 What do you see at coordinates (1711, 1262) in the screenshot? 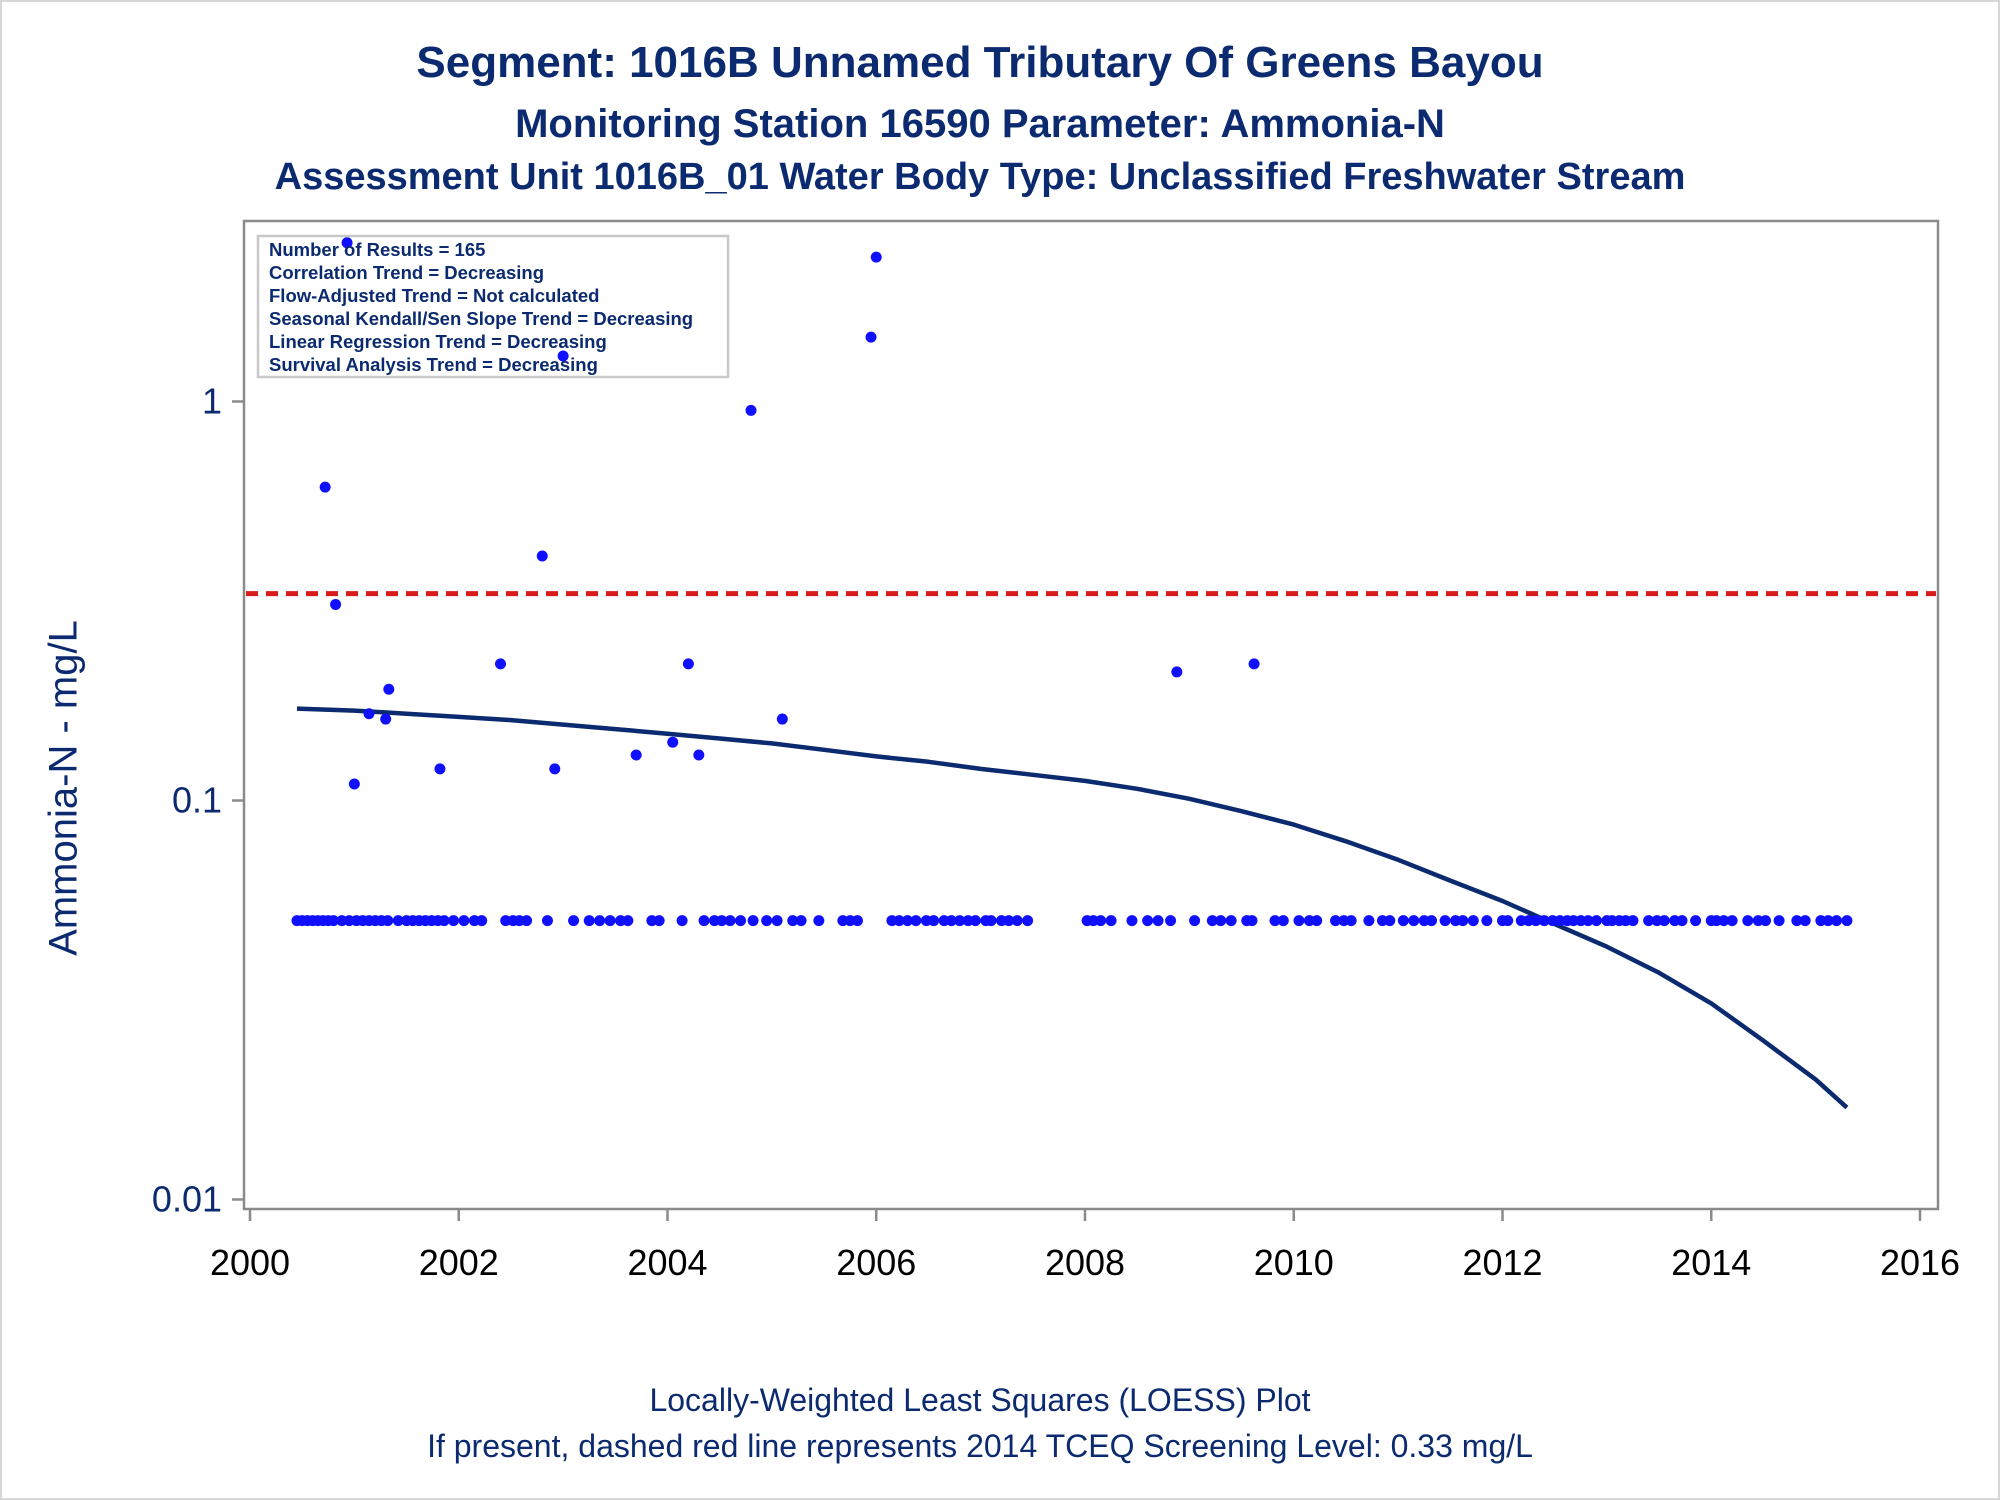
I see `x-tick-label: 2014` at bounding box center [1711, 1262].